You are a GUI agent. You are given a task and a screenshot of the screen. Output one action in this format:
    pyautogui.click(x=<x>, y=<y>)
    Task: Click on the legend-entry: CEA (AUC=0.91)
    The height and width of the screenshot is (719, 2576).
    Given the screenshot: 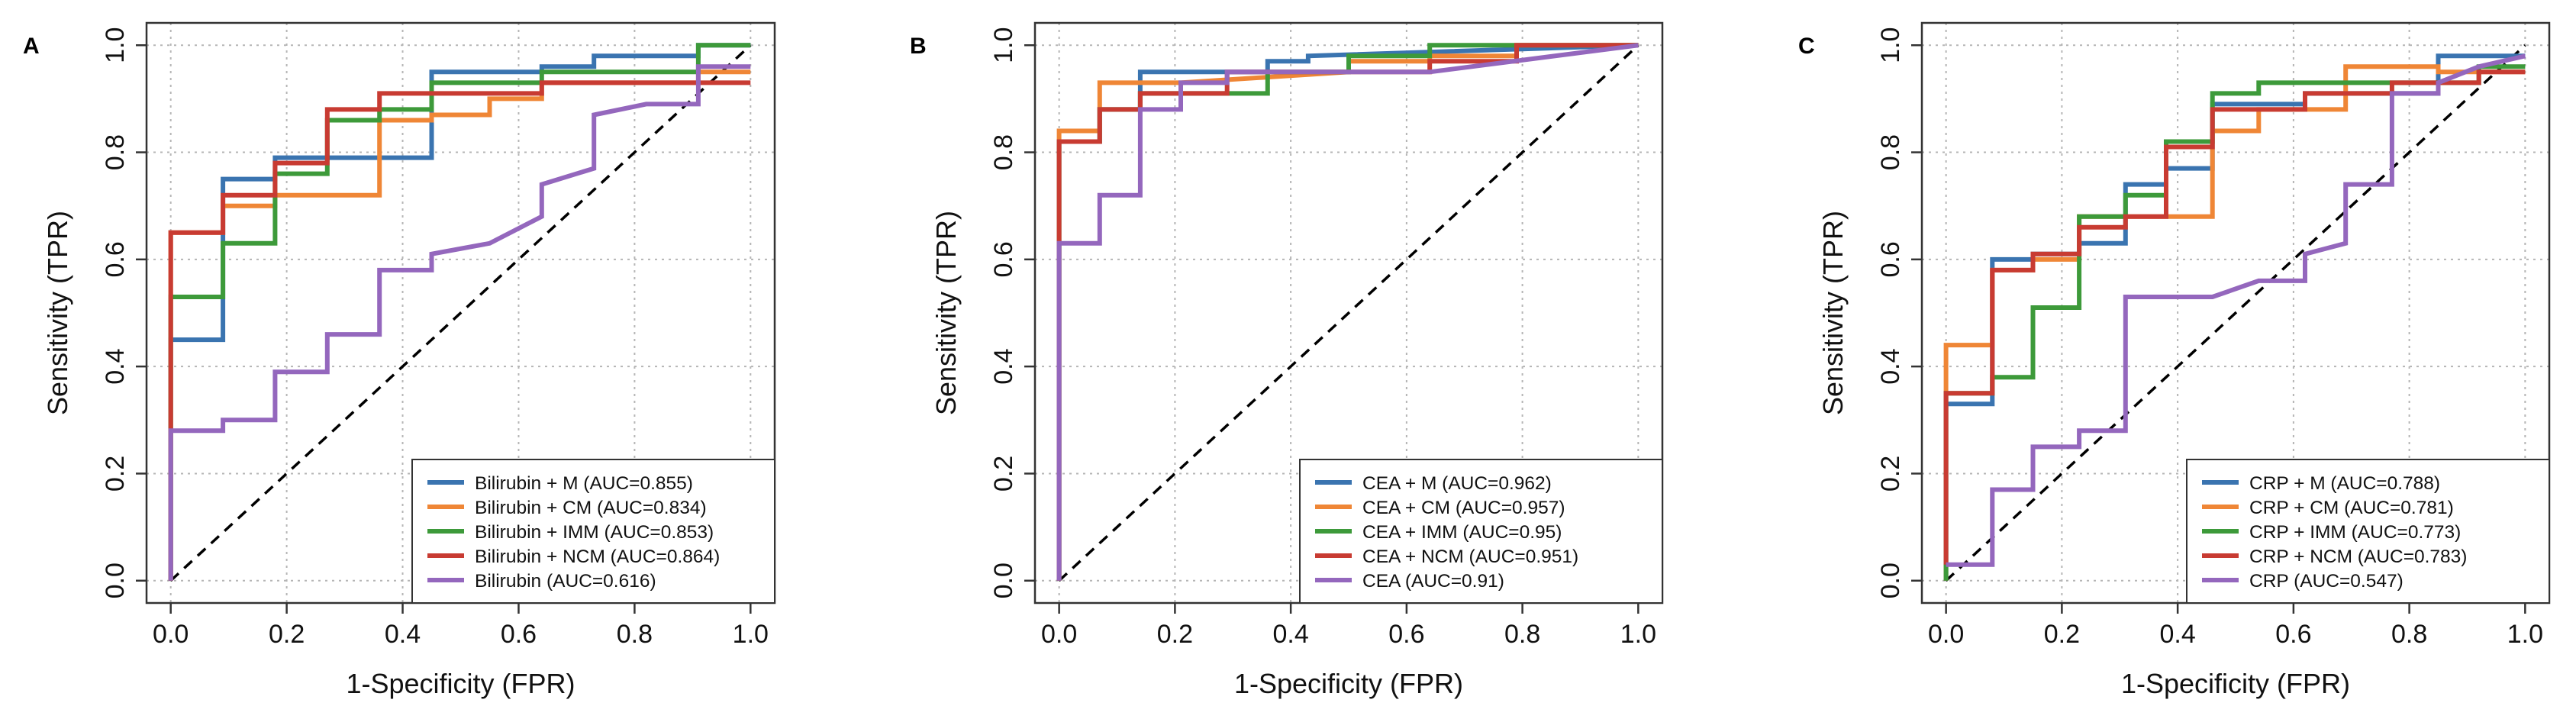 What is the action you would take?
    pyautogui.click(x=1433, y=582)
    